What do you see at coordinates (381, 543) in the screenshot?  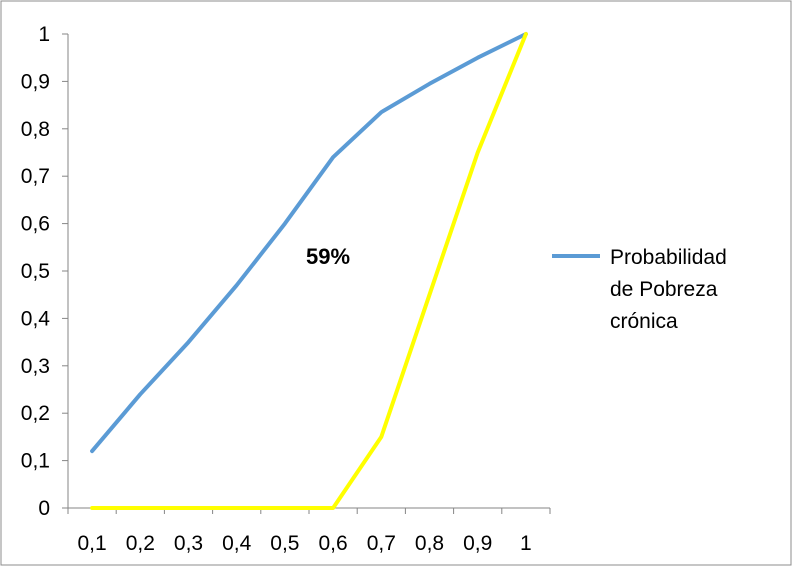 I see `x-tick-label: 0,7` at bounding box center [381, 543].